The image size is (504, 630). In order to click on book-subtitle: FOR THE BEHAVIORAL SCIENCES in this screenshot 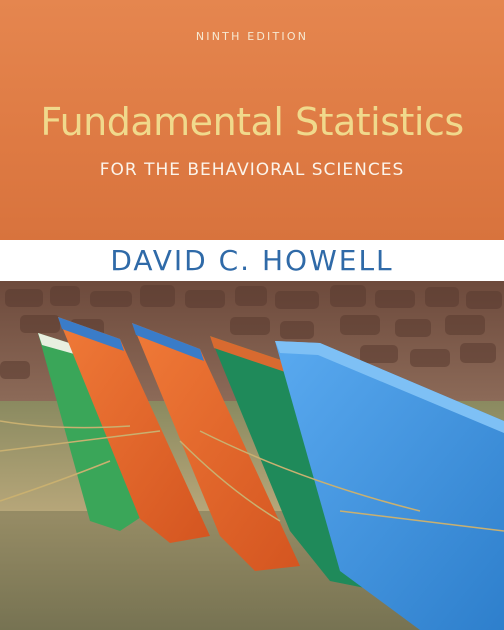, I will do `click(252, 170)`.